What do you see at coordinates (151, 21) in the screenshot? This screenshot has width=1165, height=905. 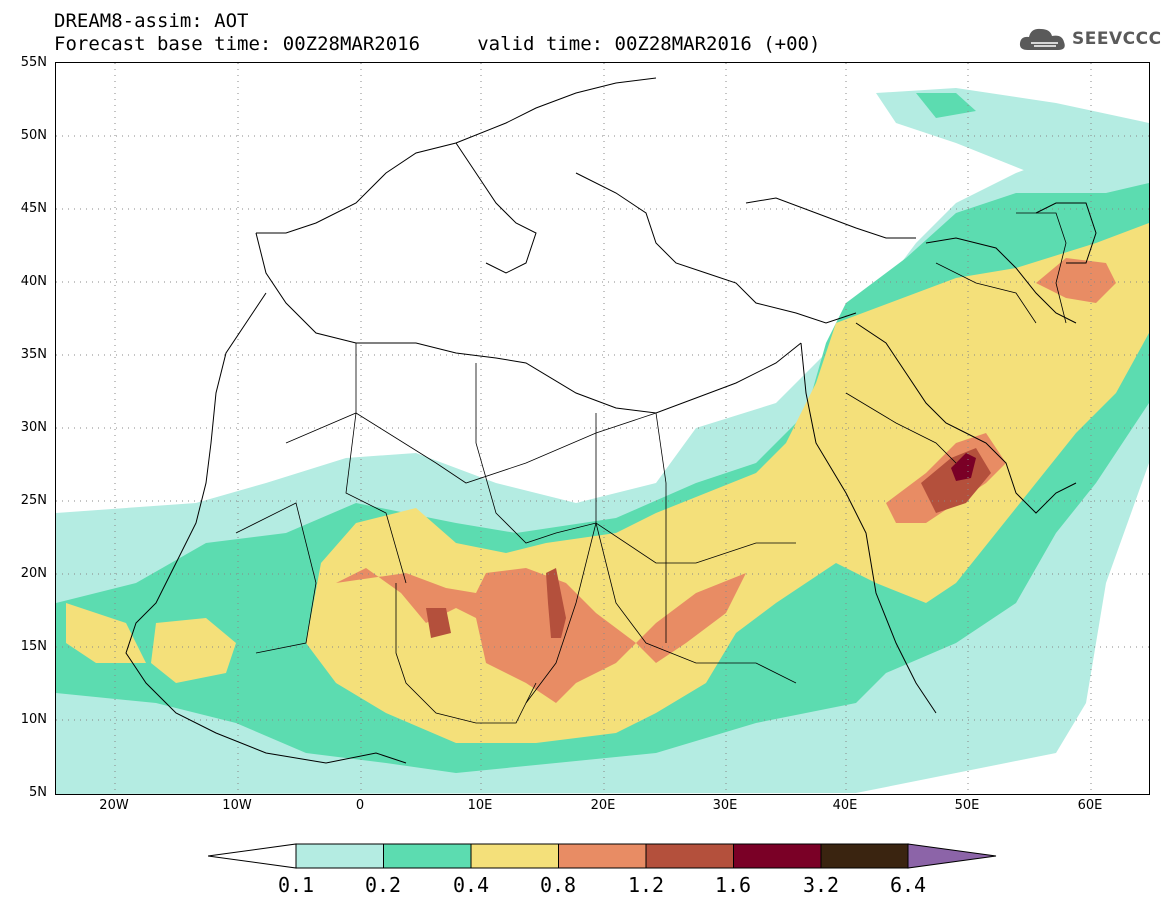 I see `map-title: DREAM8-assim: AOT` at bounding box center [151, 21].